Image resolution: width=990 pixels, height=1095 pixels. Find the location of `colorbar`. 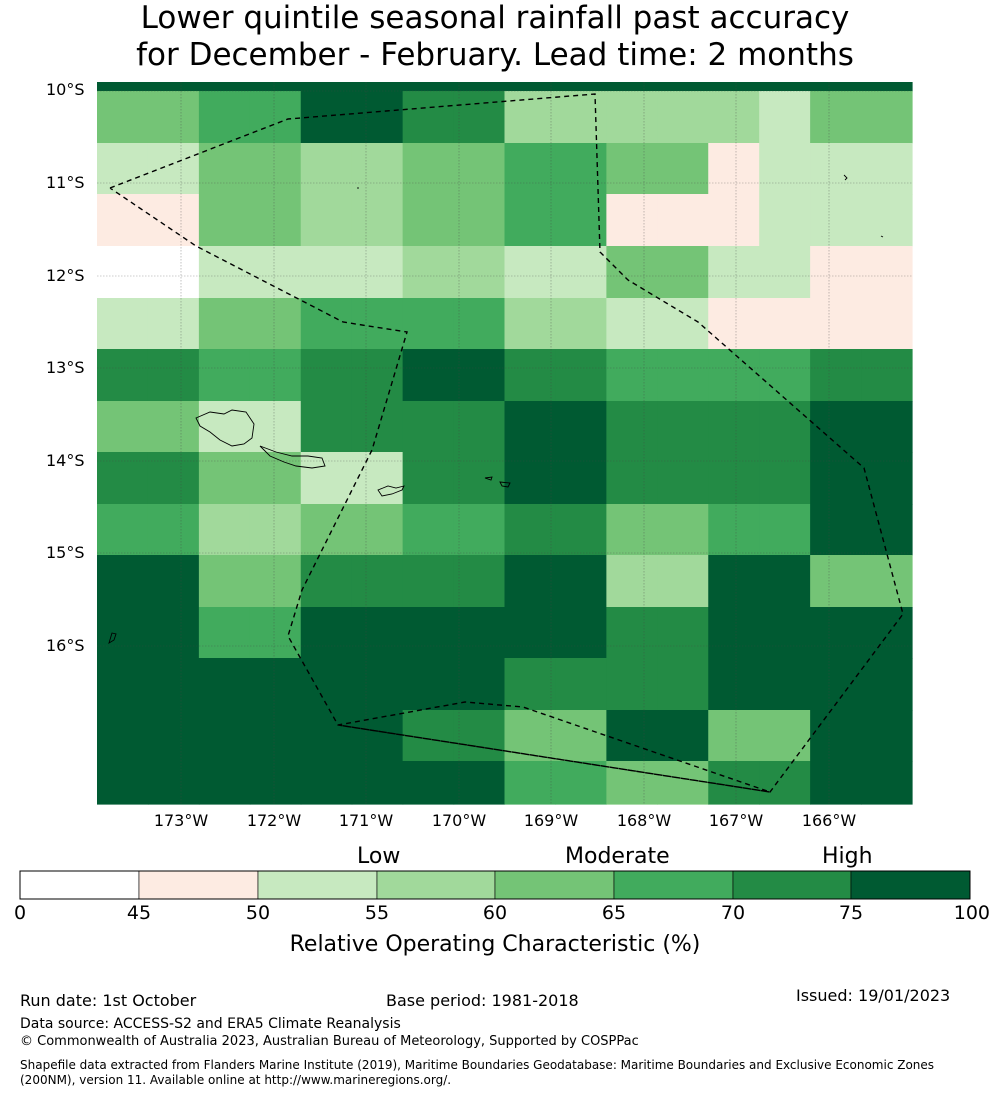

colorbar is located at coordinates (495, 885).